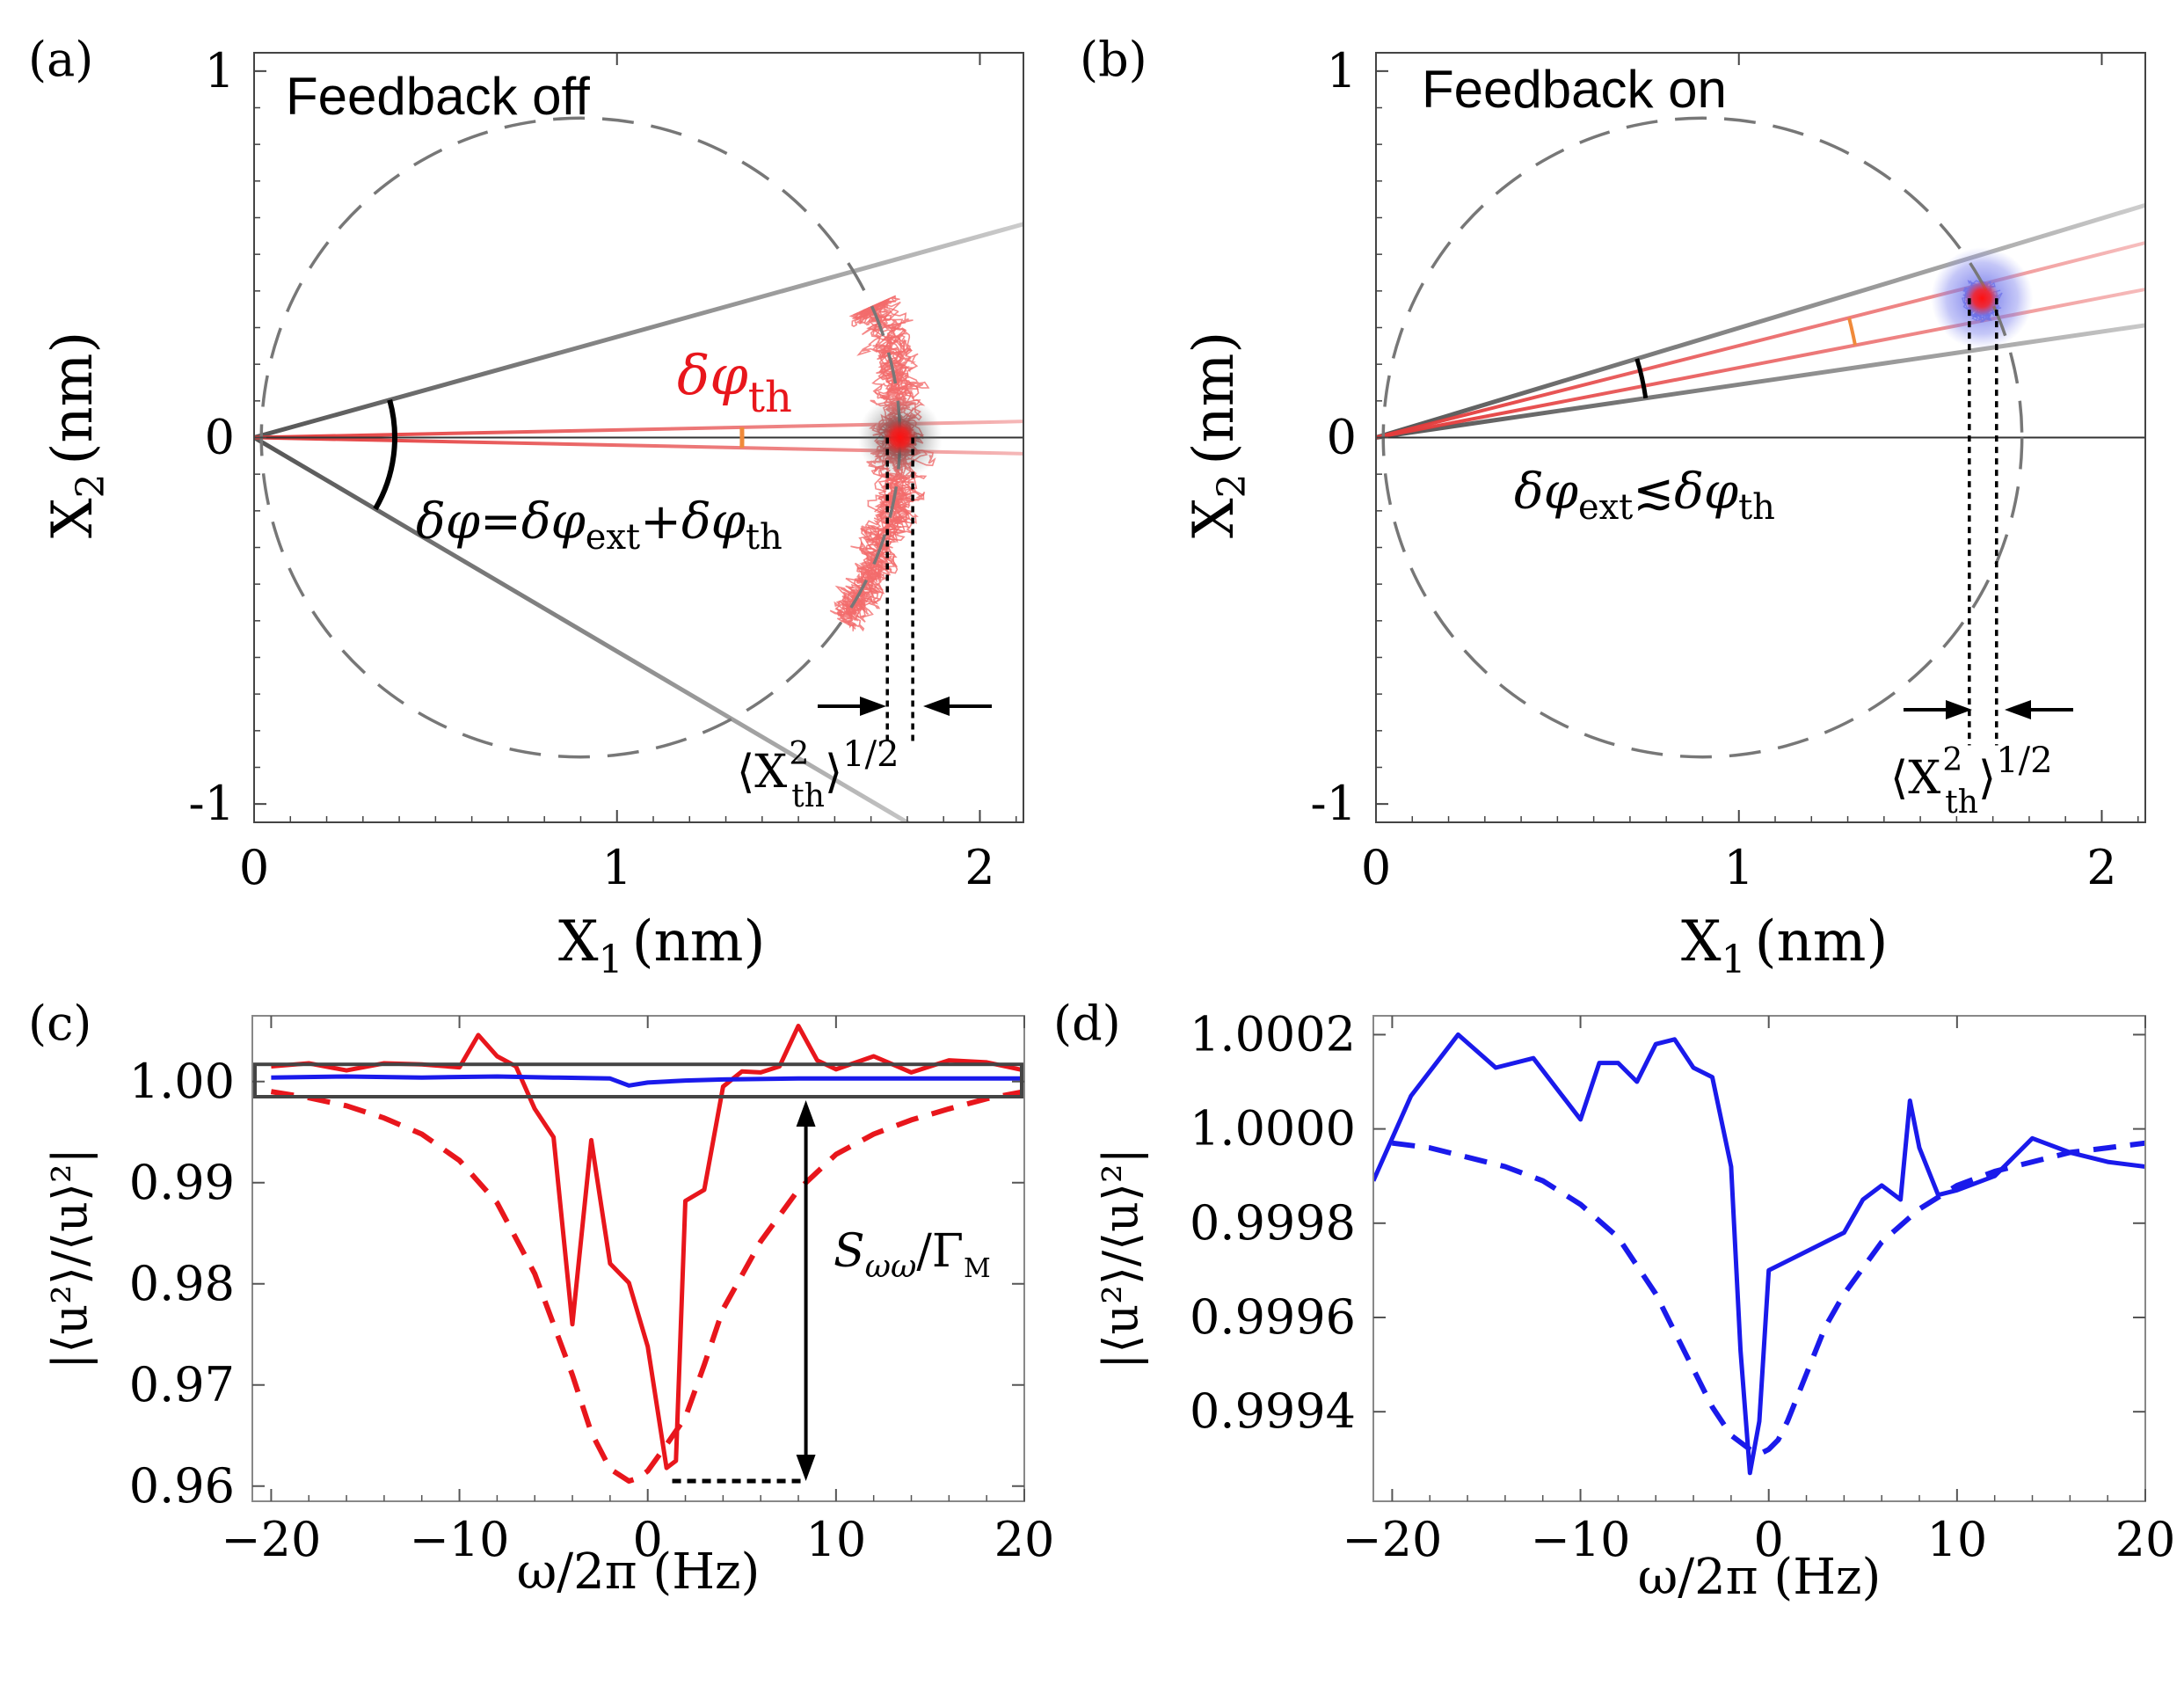 This screenshot has width=2184, height=1693. Describe the element at coordinates (182, 1082) in the screenshot. I see `y-tick-label: 1.00` at that location.